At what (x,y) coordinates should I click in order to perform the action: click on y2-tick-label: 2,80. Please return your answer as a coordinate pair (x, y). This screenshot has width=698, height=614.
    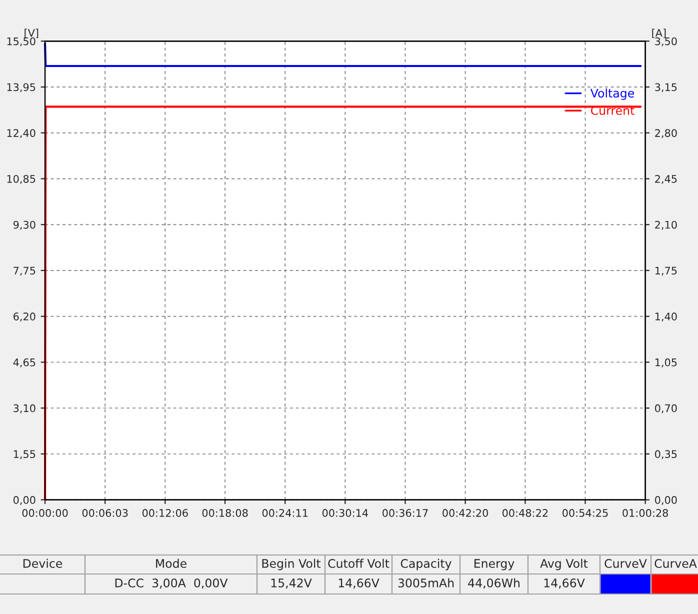
    Looking at the image, I should click on (666, 133).